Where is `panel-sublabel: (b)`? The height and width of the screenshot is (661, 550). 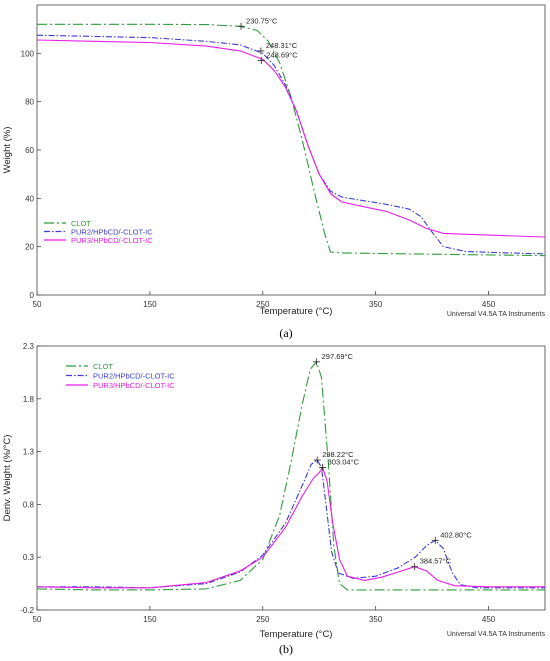 panel-sublabel: (b) is located at coordinates (286, 649).